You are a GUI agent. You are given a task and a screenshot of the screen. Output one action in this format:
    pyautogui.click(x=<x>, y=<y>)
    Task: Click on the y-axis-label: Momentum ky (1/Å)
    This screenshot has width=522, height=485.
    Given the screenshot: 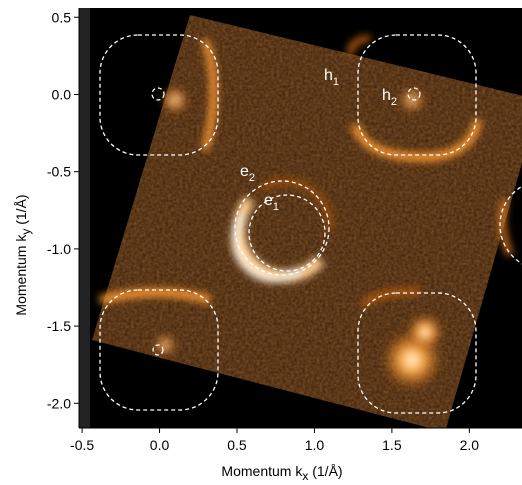 What is the action you would take?
    pyautogui.click(x=23, y=254)
    